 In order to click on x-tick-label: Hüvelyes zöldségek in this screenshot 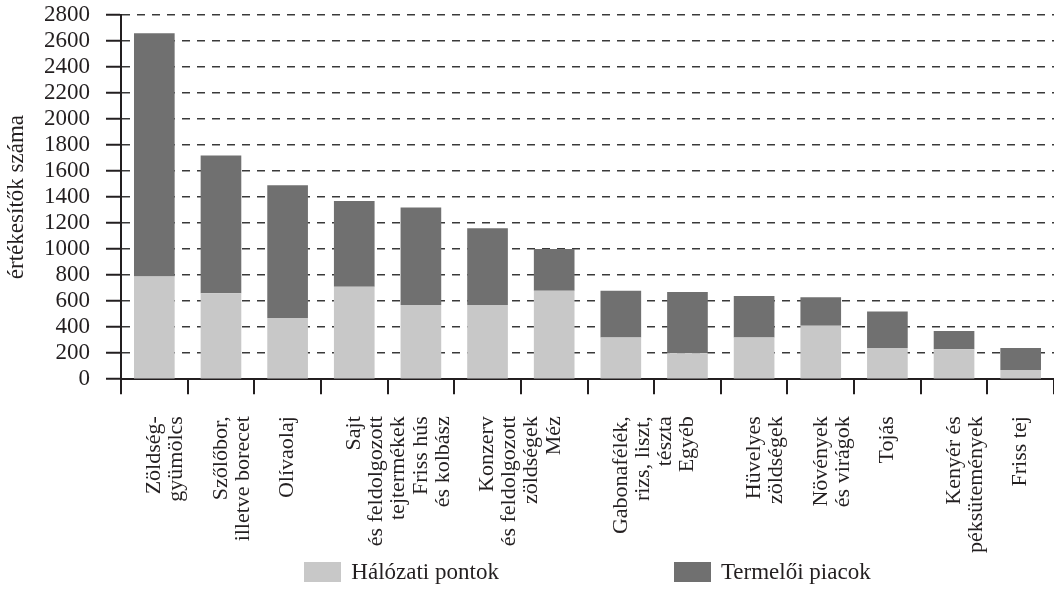, I will do `click(763, 460)`.